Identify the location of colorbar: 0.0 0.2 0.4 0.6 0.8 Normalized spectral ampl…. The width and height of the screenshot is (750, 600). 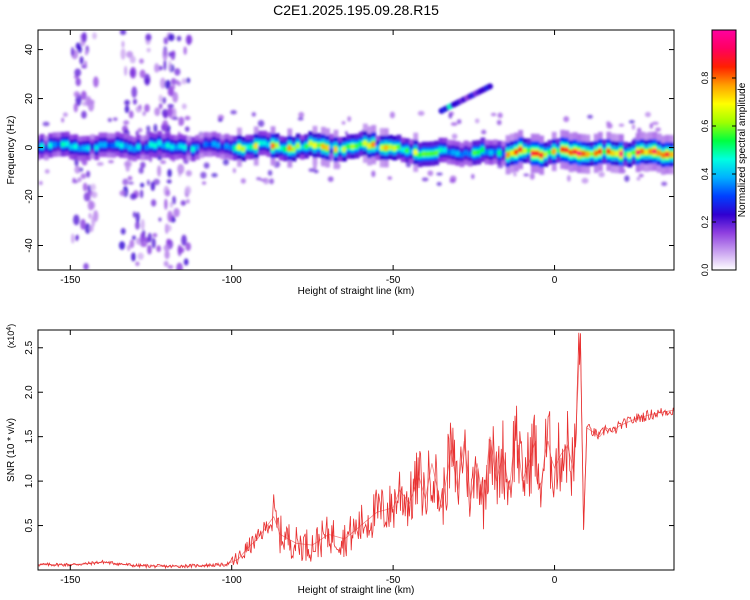
(724, 153).